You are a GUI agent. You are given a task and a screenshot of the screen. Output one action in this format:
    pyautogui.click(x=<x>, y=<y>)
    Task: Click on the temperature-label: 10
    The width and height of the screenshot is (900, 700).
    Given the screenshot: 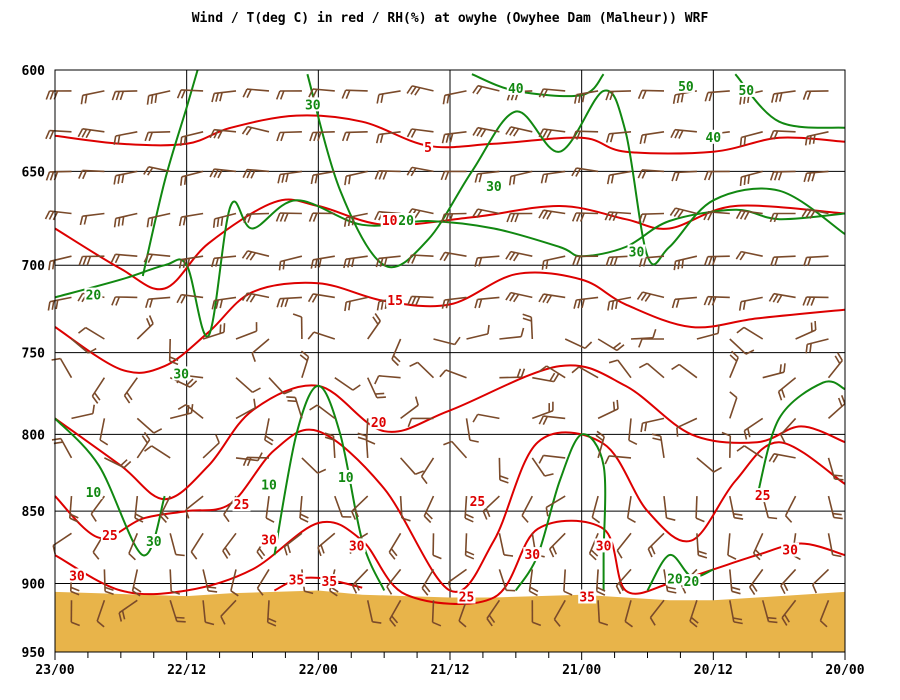 What is the action you would take?
    pyautogui.click(x=390, y=221)
    